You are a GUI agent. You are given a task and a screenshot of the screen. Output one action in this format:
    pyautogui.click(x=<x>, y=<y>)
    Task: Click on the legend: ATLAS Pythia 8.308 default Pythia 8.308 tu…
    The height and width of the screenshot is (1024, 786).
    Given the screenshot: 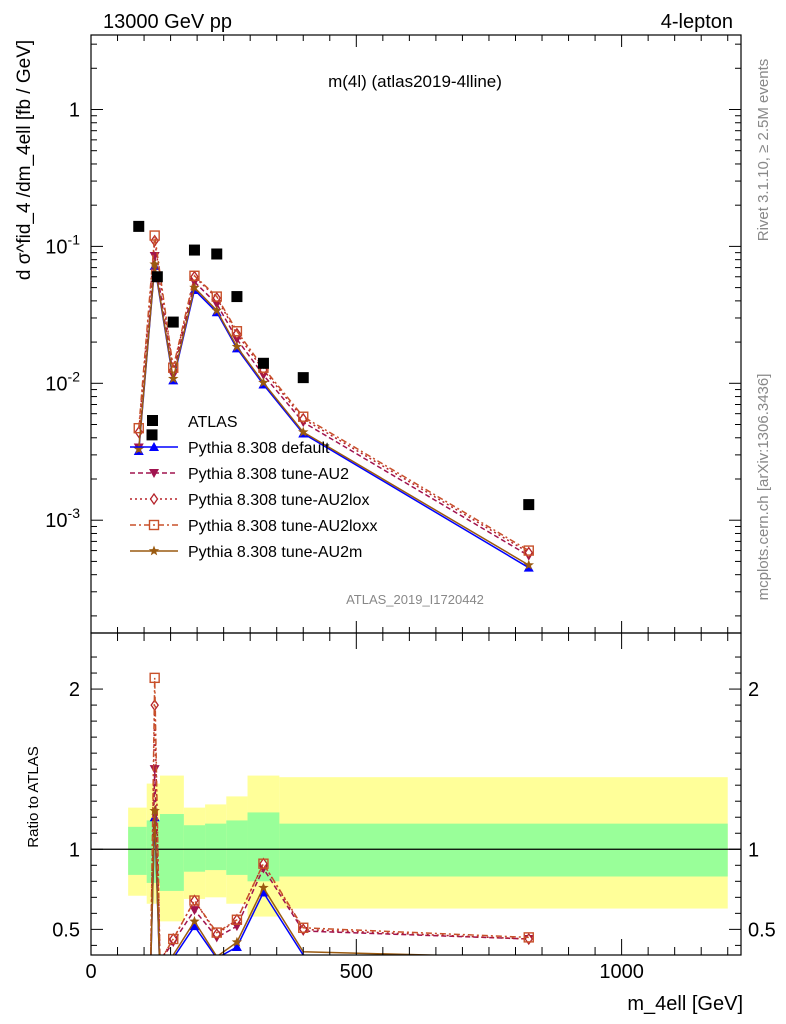 What is the action you would take?
    pyautogui.click(x=253, y=487)
    